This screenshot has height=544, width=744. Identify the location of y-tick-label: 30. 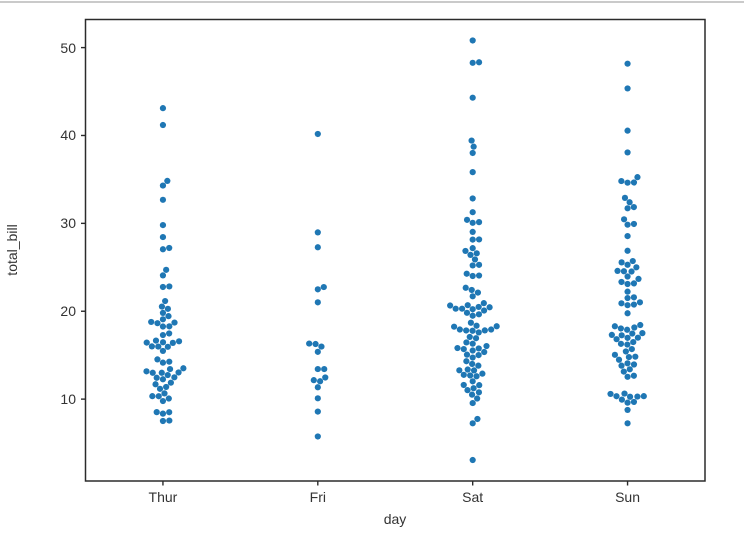
(68, 223).